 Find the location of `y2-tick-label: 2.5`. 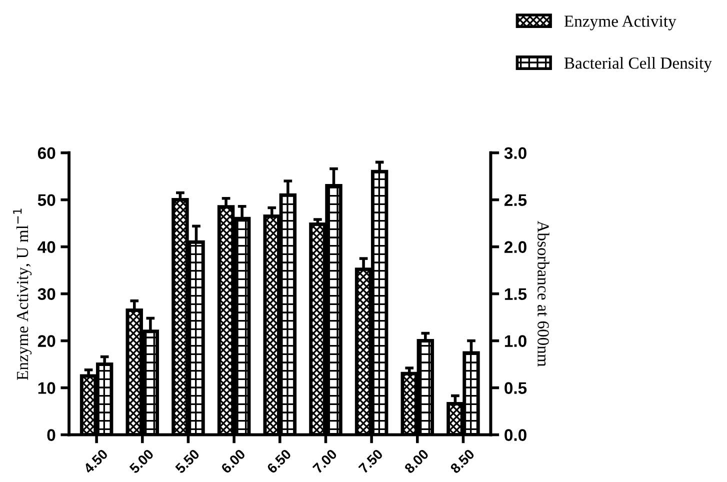

y2-tick-label: 2.5 is located at coordinates (515, 200).